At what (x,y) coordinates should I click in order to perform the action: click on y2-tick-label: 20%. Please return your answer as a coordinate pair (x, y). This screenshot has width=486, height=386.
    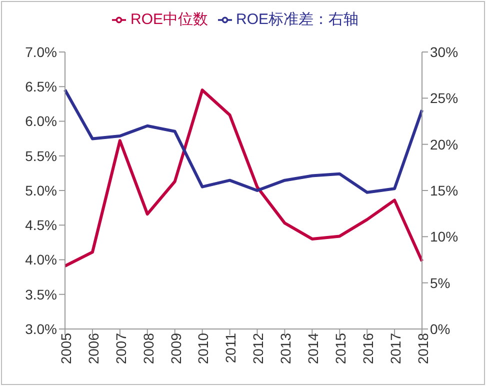
    Looking at the image, I should click on (444, 144).